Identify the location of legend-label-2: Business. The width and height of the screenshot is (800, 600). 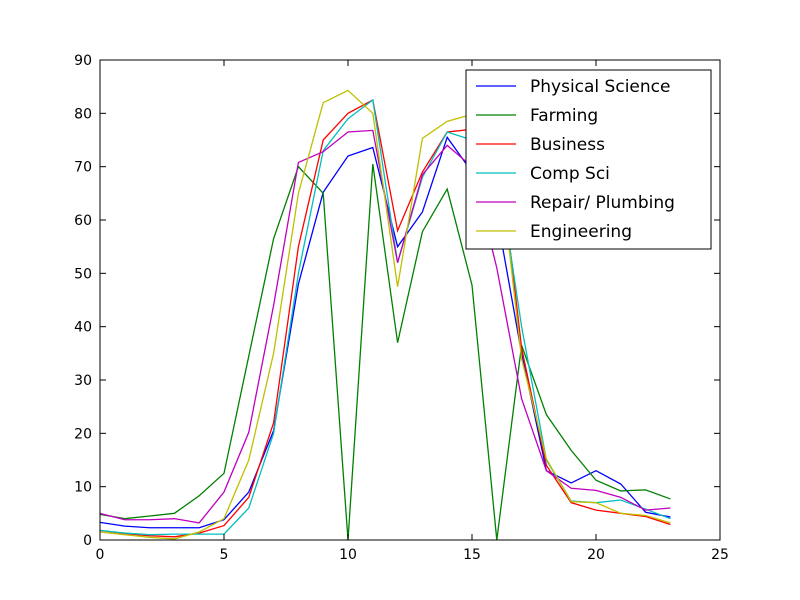
(567, 145).